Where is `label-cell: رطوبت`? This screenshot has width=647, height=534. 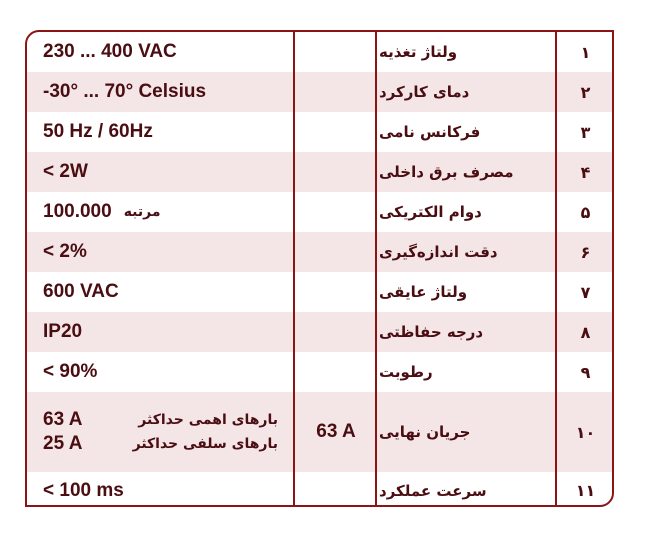
label-cell: رطوبت is located at coordinates (406, 372).